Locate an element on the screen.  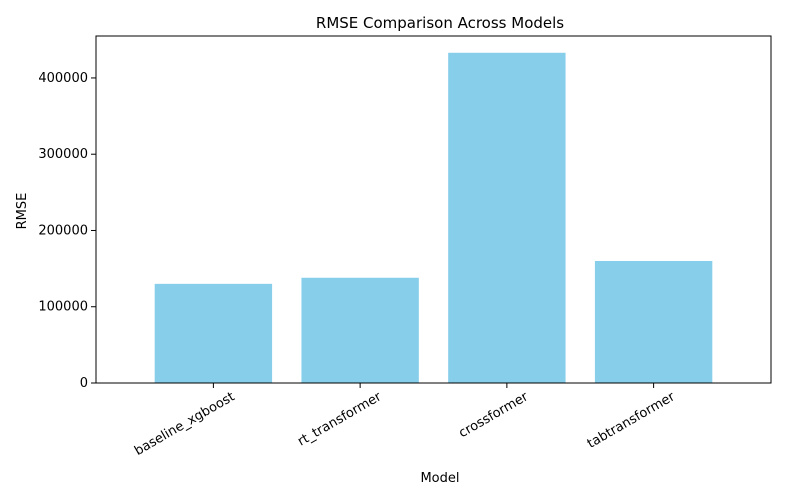
y-tick-label: 200000 is located at coordinates (63, 230).